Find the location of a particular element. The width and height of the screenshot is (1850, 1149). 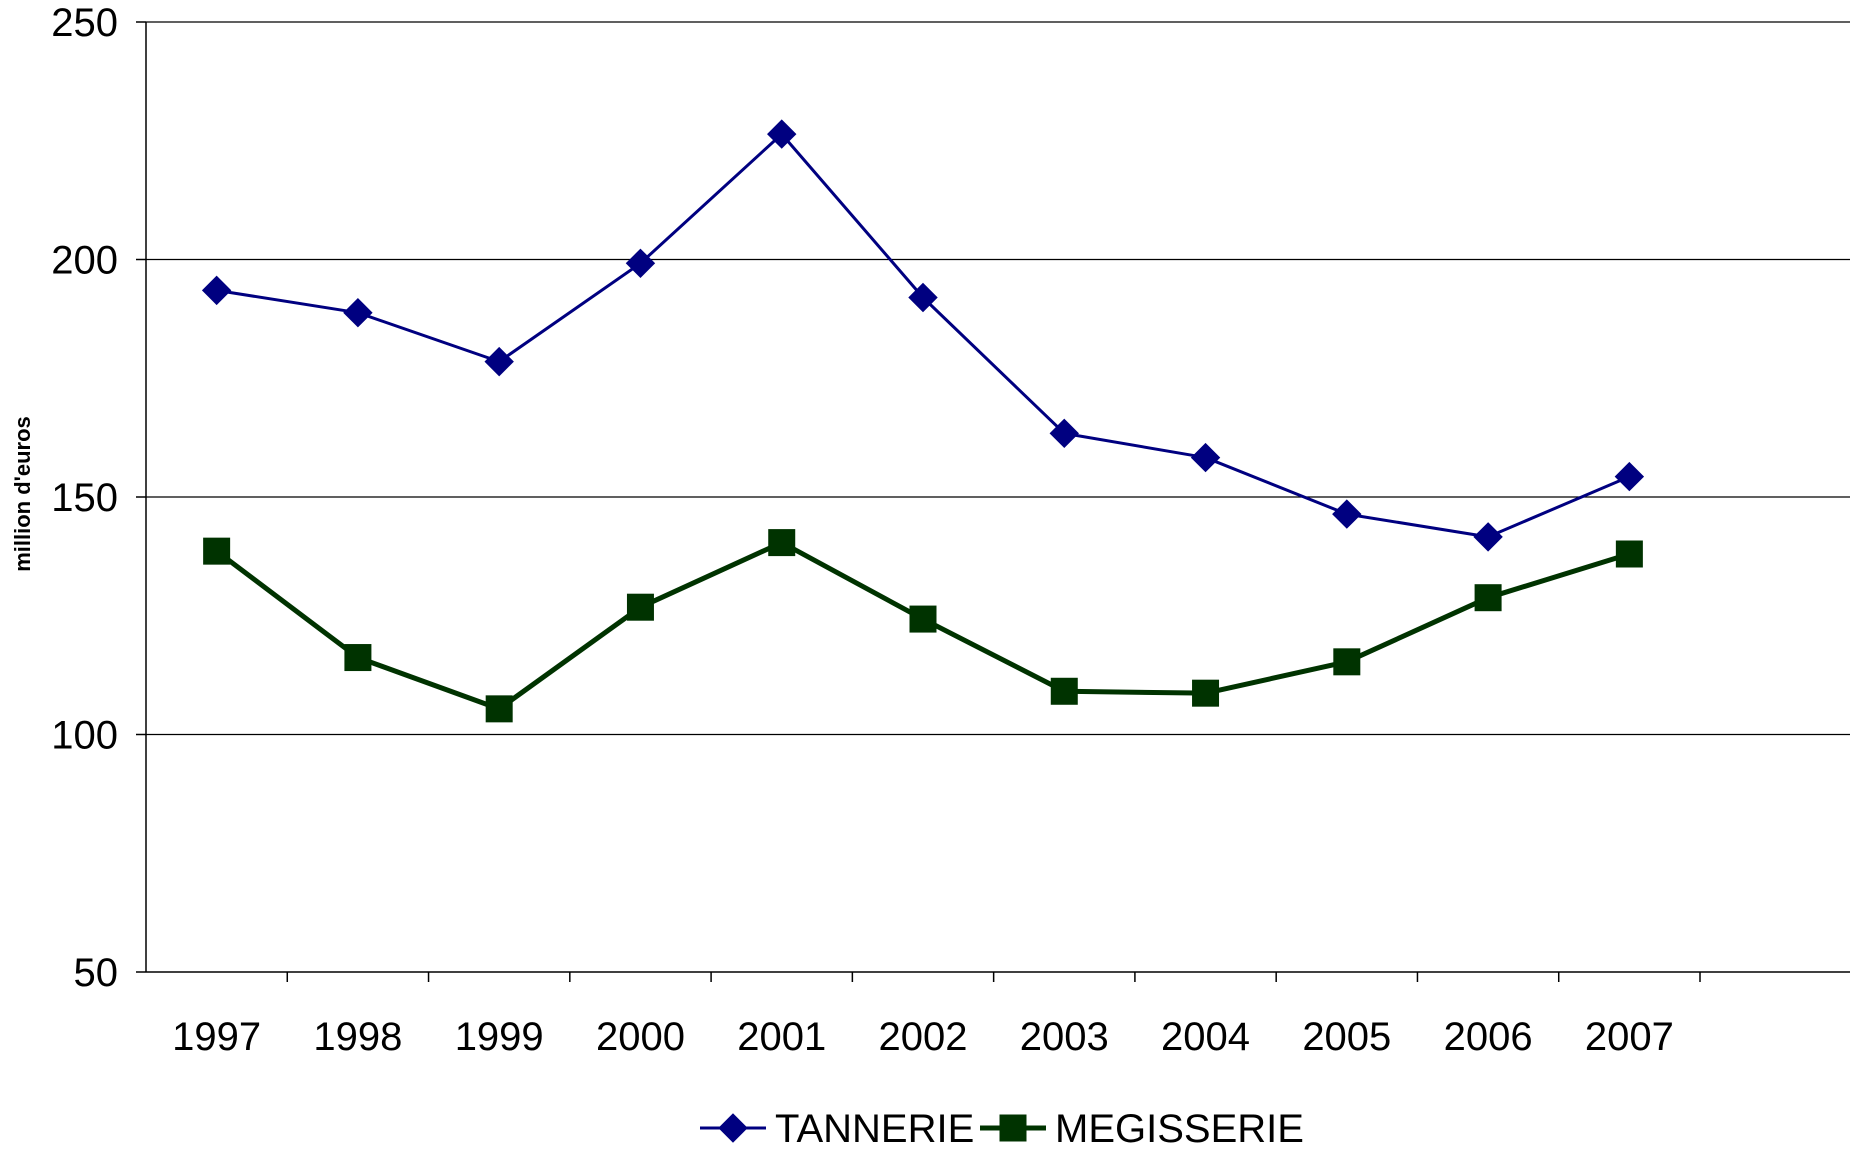

data-point-megisserie-2005 is located at coordinates (1347, 662).